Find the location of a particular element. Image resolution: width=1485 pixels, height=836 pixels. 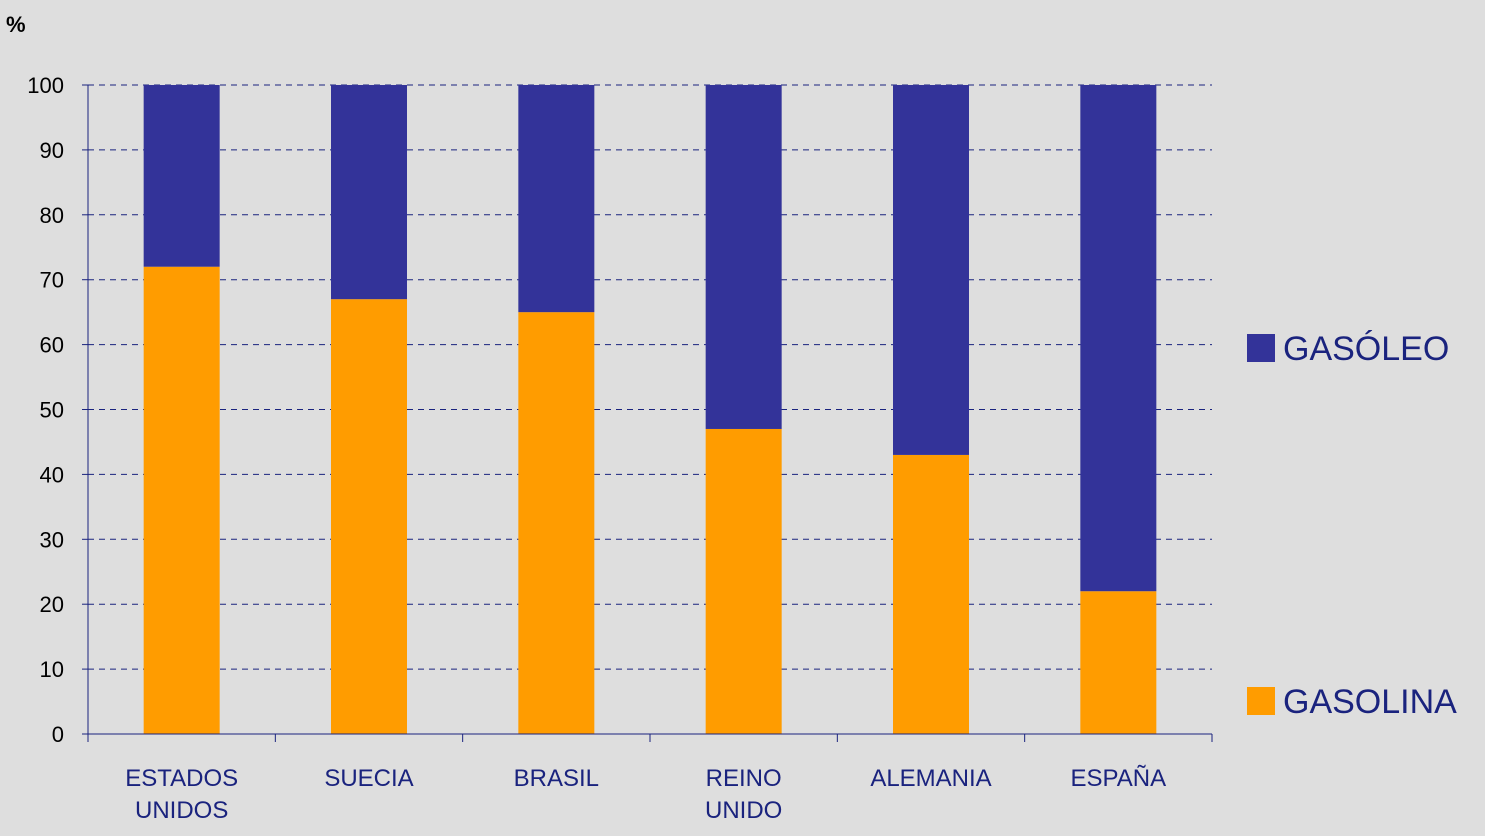

bar-gasóleo-2 is located at coordinates (556, 199).